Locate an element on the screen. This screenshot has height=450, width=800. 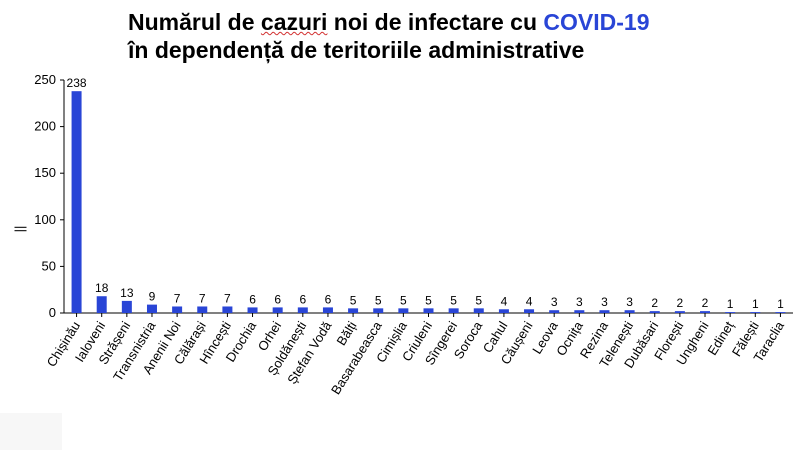
bar-value-label: 238 is located at coordinates (77, 83).